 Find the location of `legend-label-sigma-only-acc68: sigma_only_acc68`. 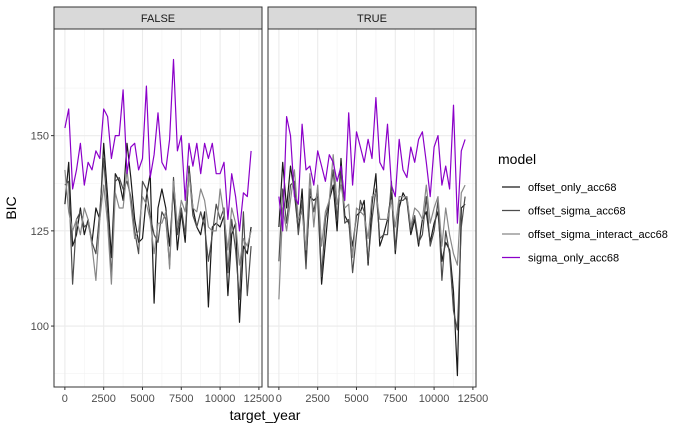

legend-label-sigma-only-acc68: sigma_only_acc68 is located at coordinates (573, 259).